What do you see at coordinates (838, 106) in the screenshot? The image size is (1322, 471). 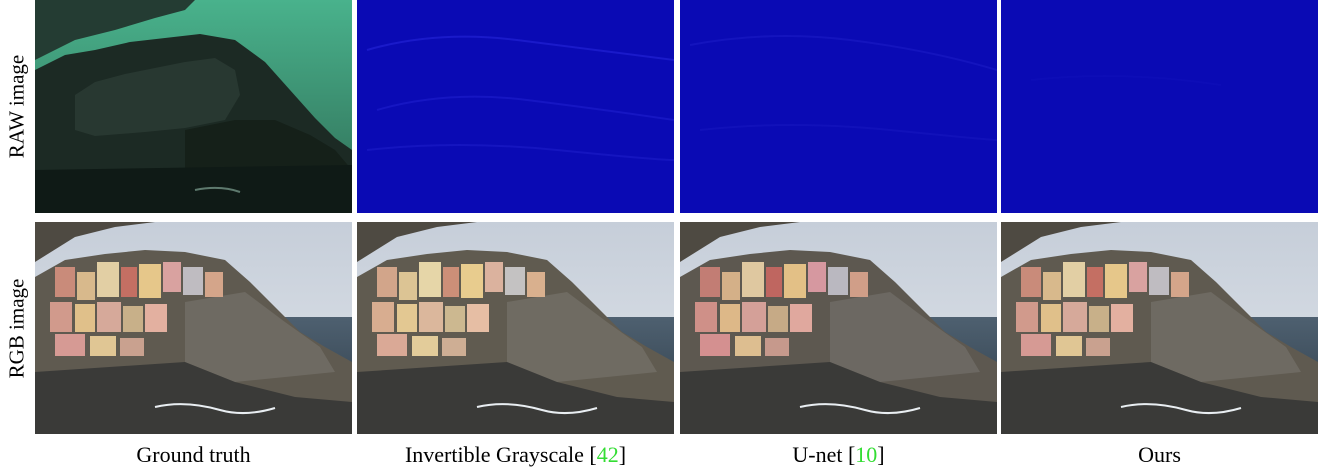 I see `raw-unet-error-map` at bounding box center [838, 106].